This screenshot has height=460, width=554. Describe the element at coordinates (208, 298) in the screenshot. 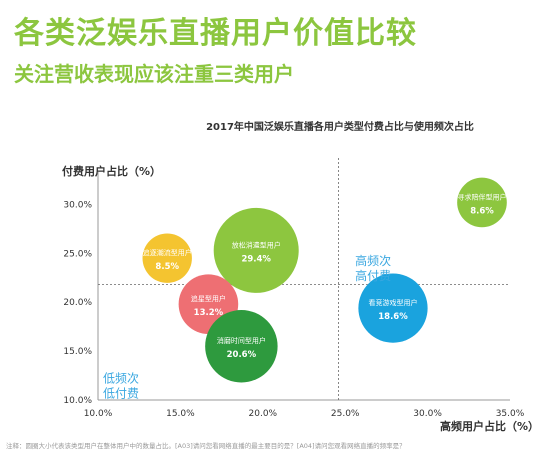

I see `bubble-label: 追星型用户` at that location.